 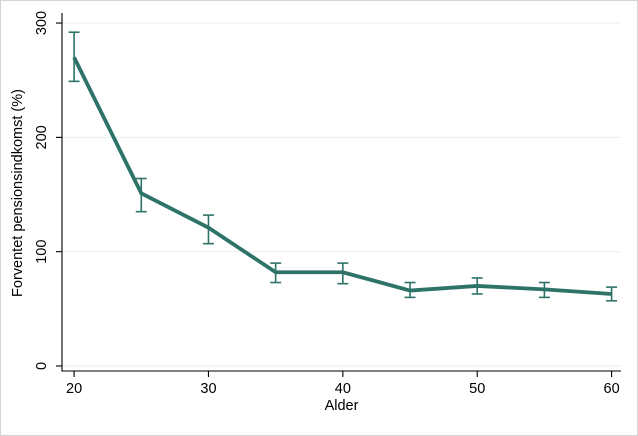 What do you see at coordinates (208, 389) in the screenshot?
I see `x-axis-tick-label: 30` at bounding box center [208, 389].